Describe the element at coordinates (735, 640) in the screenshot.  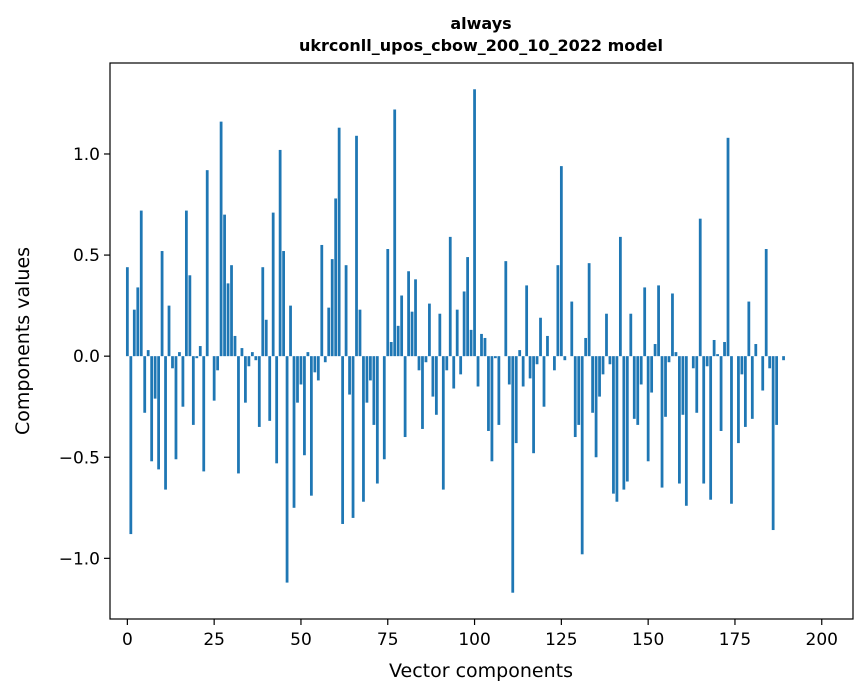
I see `x-tick-label-175: 175` at that location.